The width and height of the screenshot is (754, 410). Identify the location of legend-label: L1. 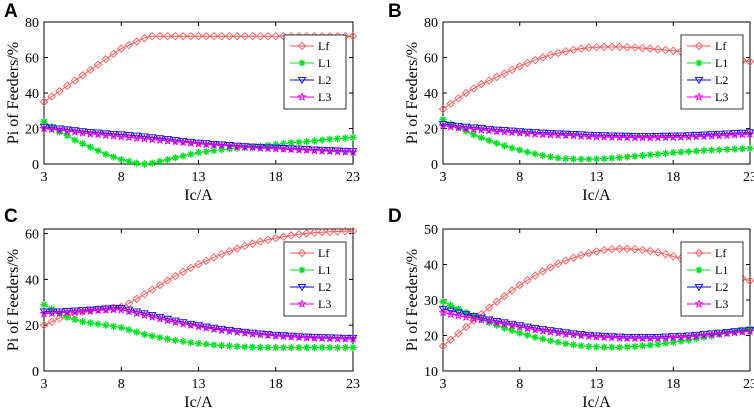
(721, 270).